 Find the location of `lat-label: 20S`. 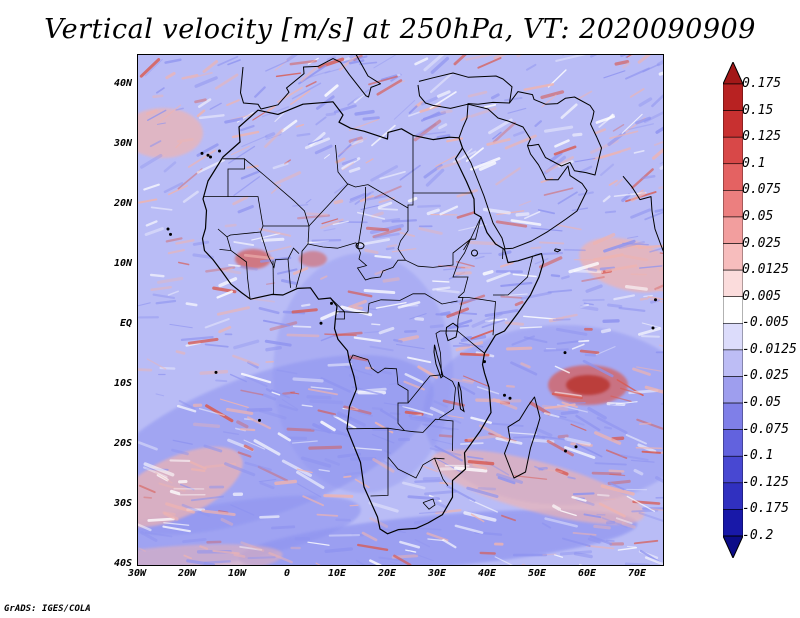

lat-label: 20S is located at coordinates (122, 443).